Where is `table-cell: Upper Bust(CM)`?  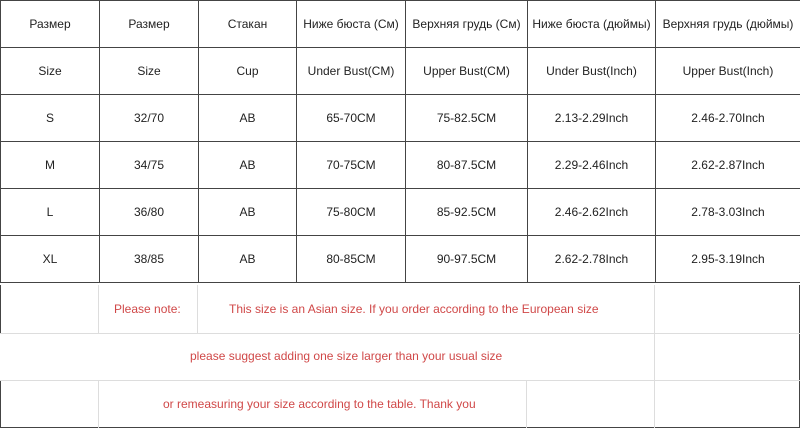
table-cell: Upper Bust(CM) is located at coordinates (466, 71).